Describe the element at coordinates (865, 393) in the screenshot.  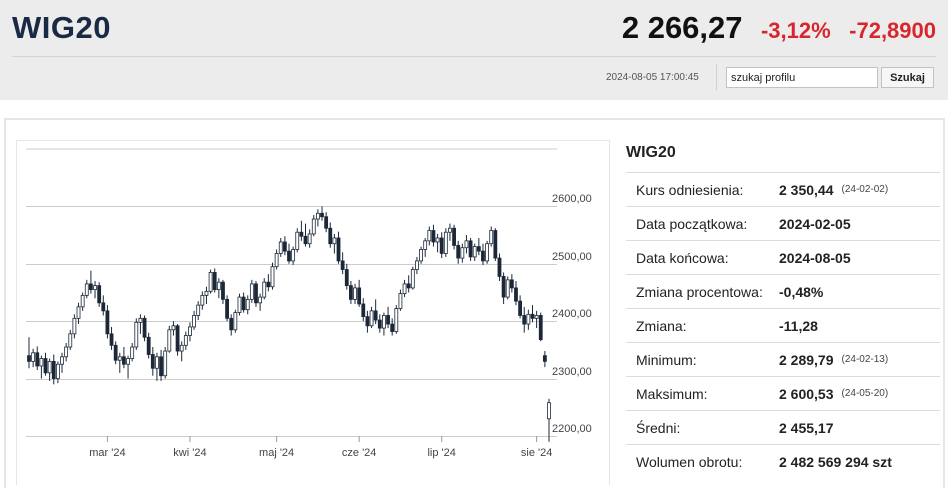
I see `stats-date: (24-05-20)` at that location.